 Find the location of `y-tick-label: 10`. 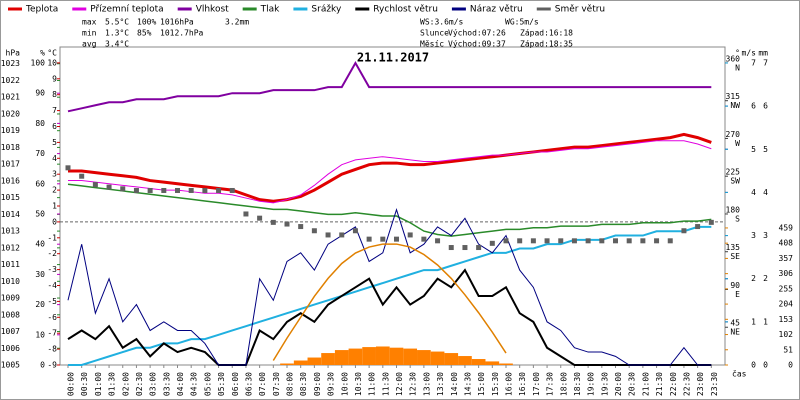

y-tick-label: 10 is located at coordinates (52, 62).